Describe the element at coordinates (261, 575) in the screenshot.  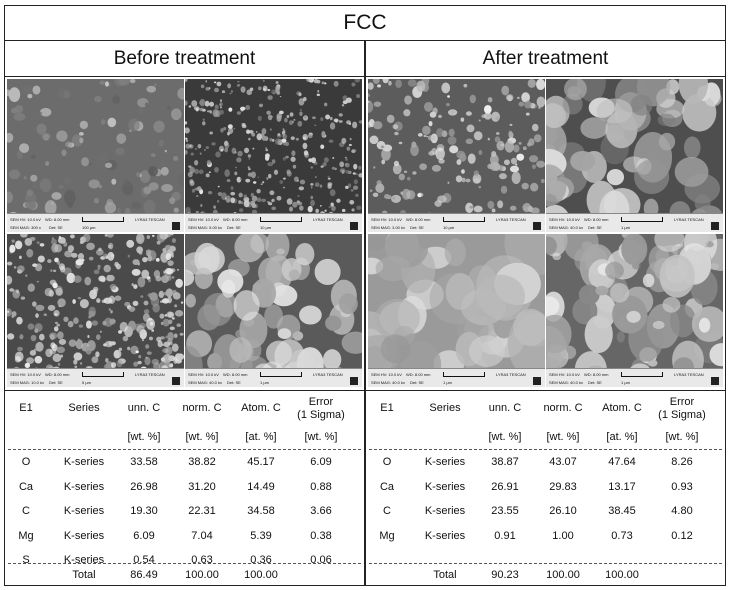
I see `total-cell: 100.00` at that location.